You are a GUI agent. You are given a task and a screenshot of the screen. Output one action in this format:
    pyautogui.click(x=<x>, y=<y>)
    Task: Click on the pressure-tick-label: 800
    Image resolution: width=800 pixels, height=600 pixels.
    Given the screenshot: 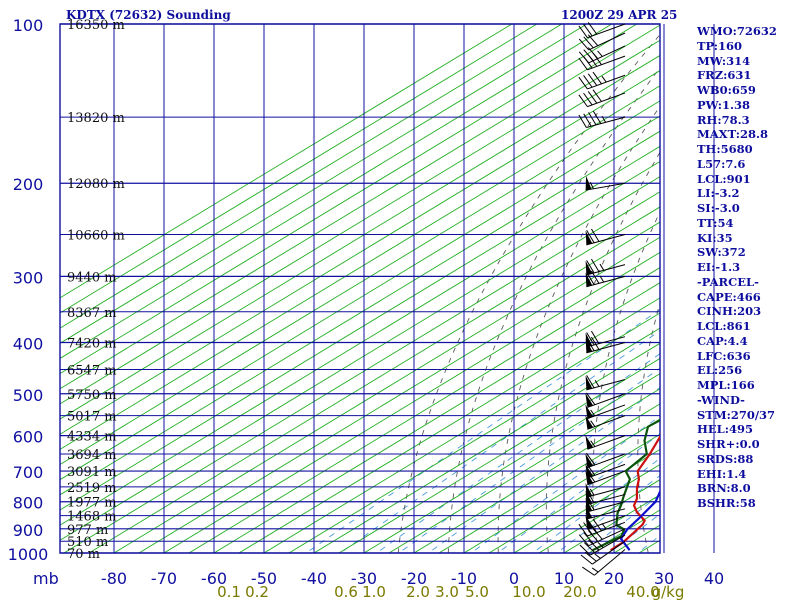 What is the action you would take?
    pyautogui.click(x=28, y=503)
    